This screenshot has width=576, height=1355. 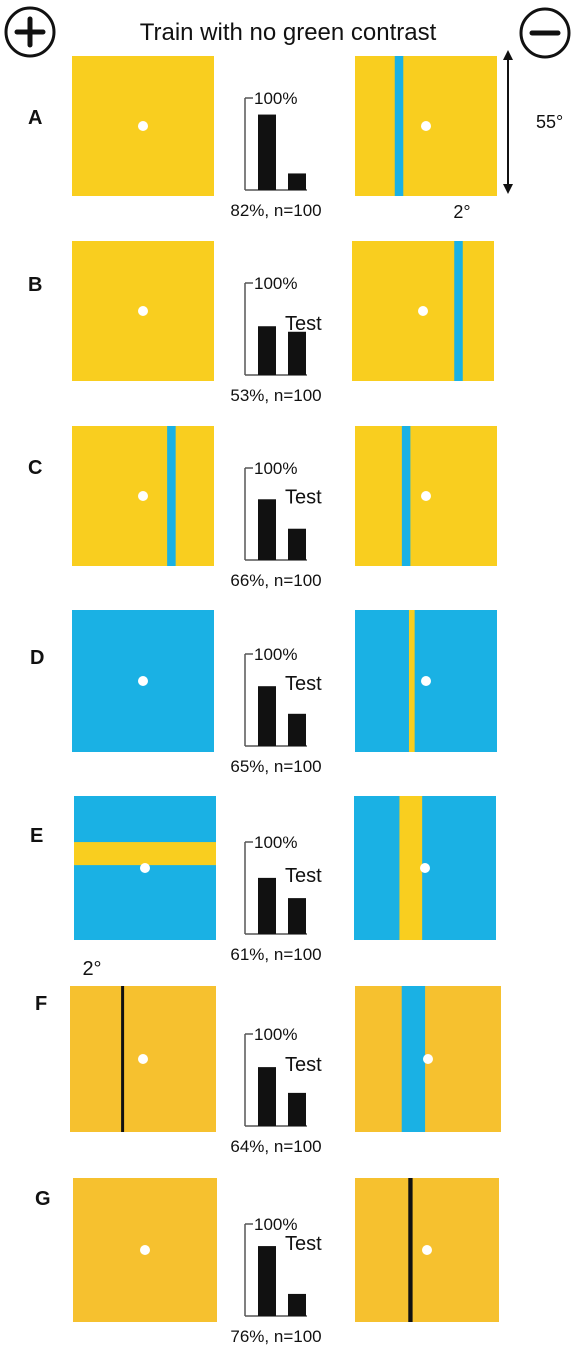 I want to click on plus-icon, so click(x=30, y=32).